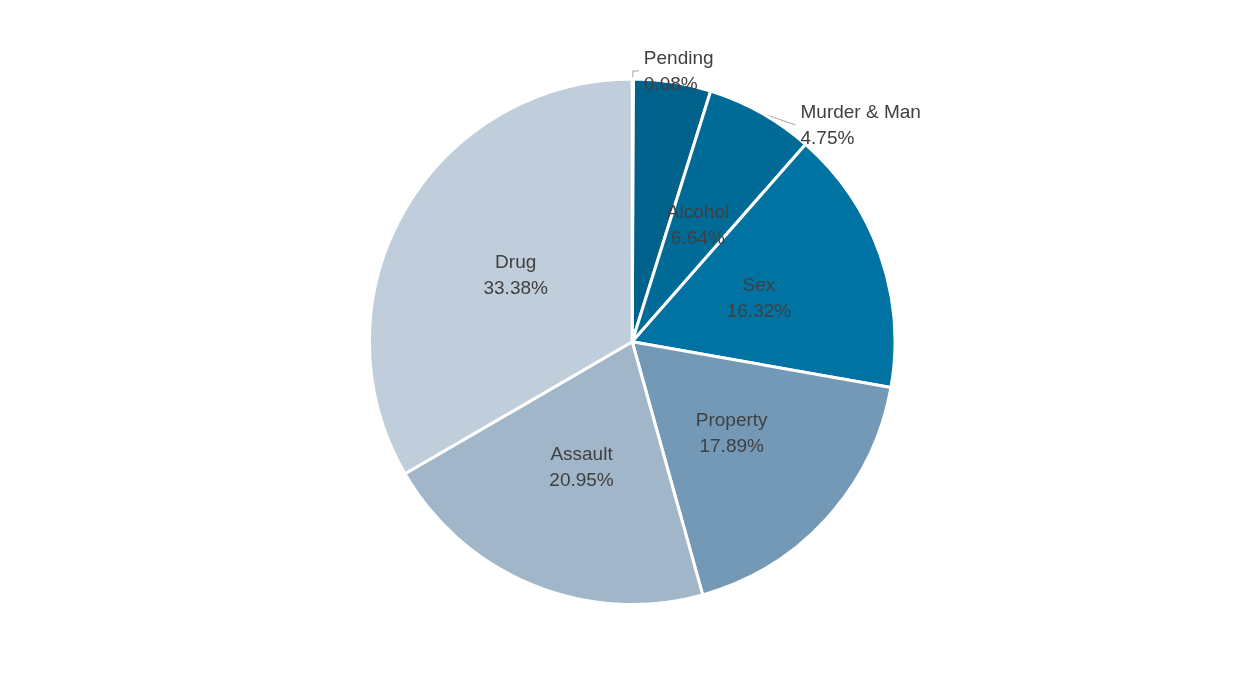 This screenshot has width=1252, height=673. I want to click on data-label: 20.95%, so click(581, 479).